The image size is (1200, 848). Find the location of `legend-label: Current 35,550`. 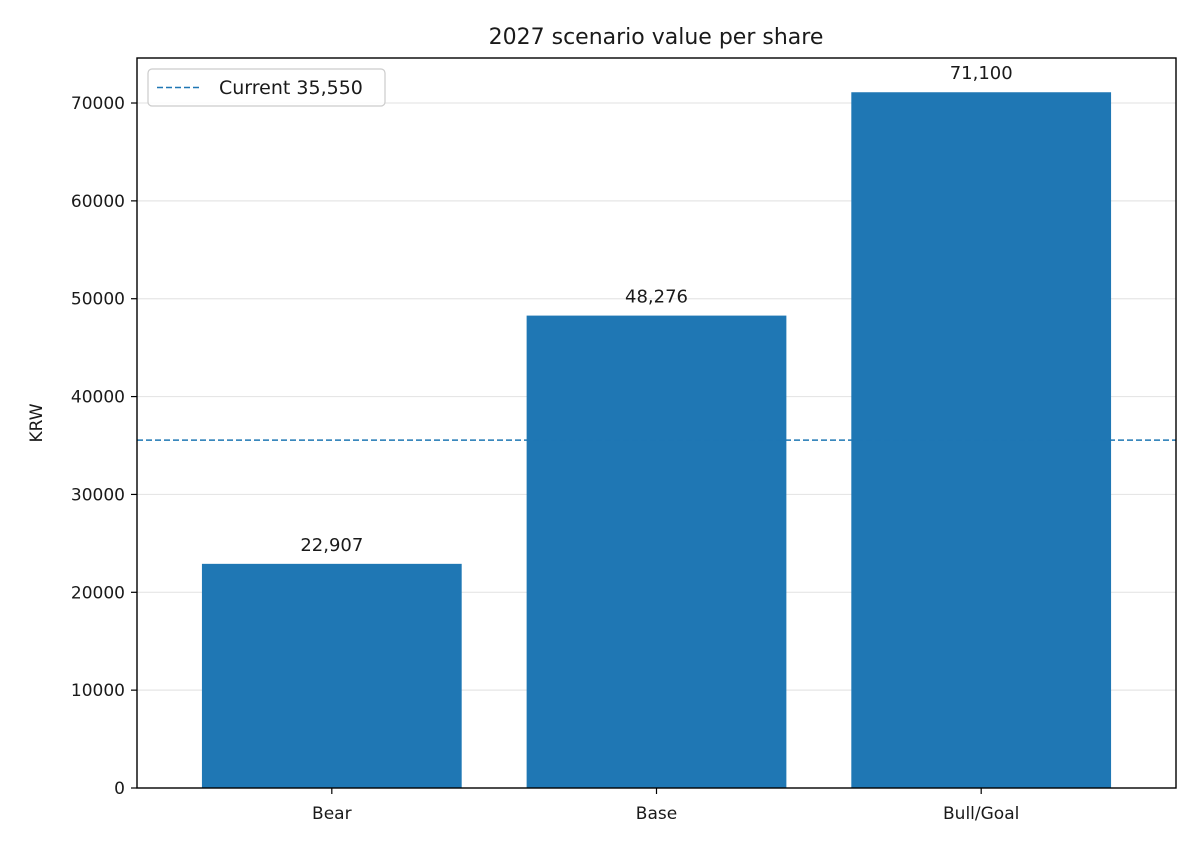

legend-label: Current 35,550 is located at coordinates (291, 88).